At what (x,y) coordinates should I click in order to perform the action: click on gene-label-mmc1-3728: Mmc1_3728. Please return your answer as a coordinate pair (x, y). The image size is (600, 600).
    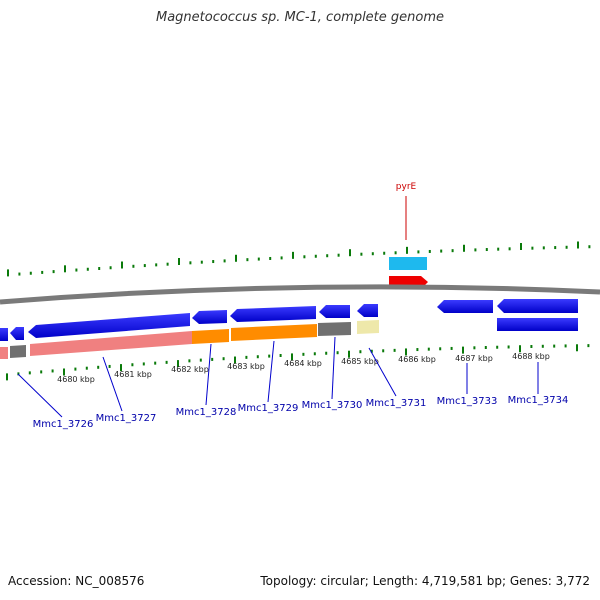
    Looking at the image, I should click on (206, 412).